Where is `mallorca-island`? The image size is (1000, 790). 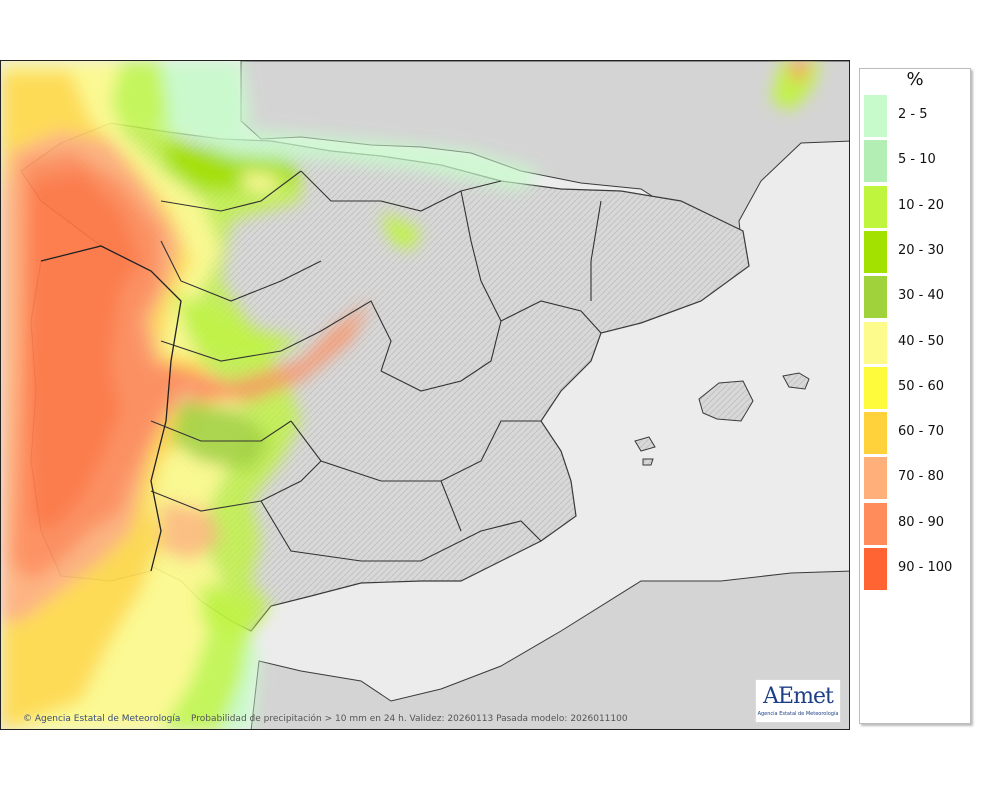 mallorca-island is located at coordinates (726, 401).